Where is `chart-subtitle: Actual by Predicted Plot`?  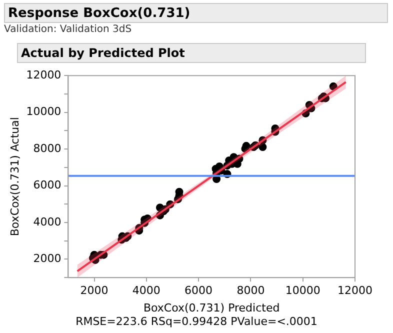 chart-subtitle: Actual by Predicted Plot is located at coordinates (191, 53).